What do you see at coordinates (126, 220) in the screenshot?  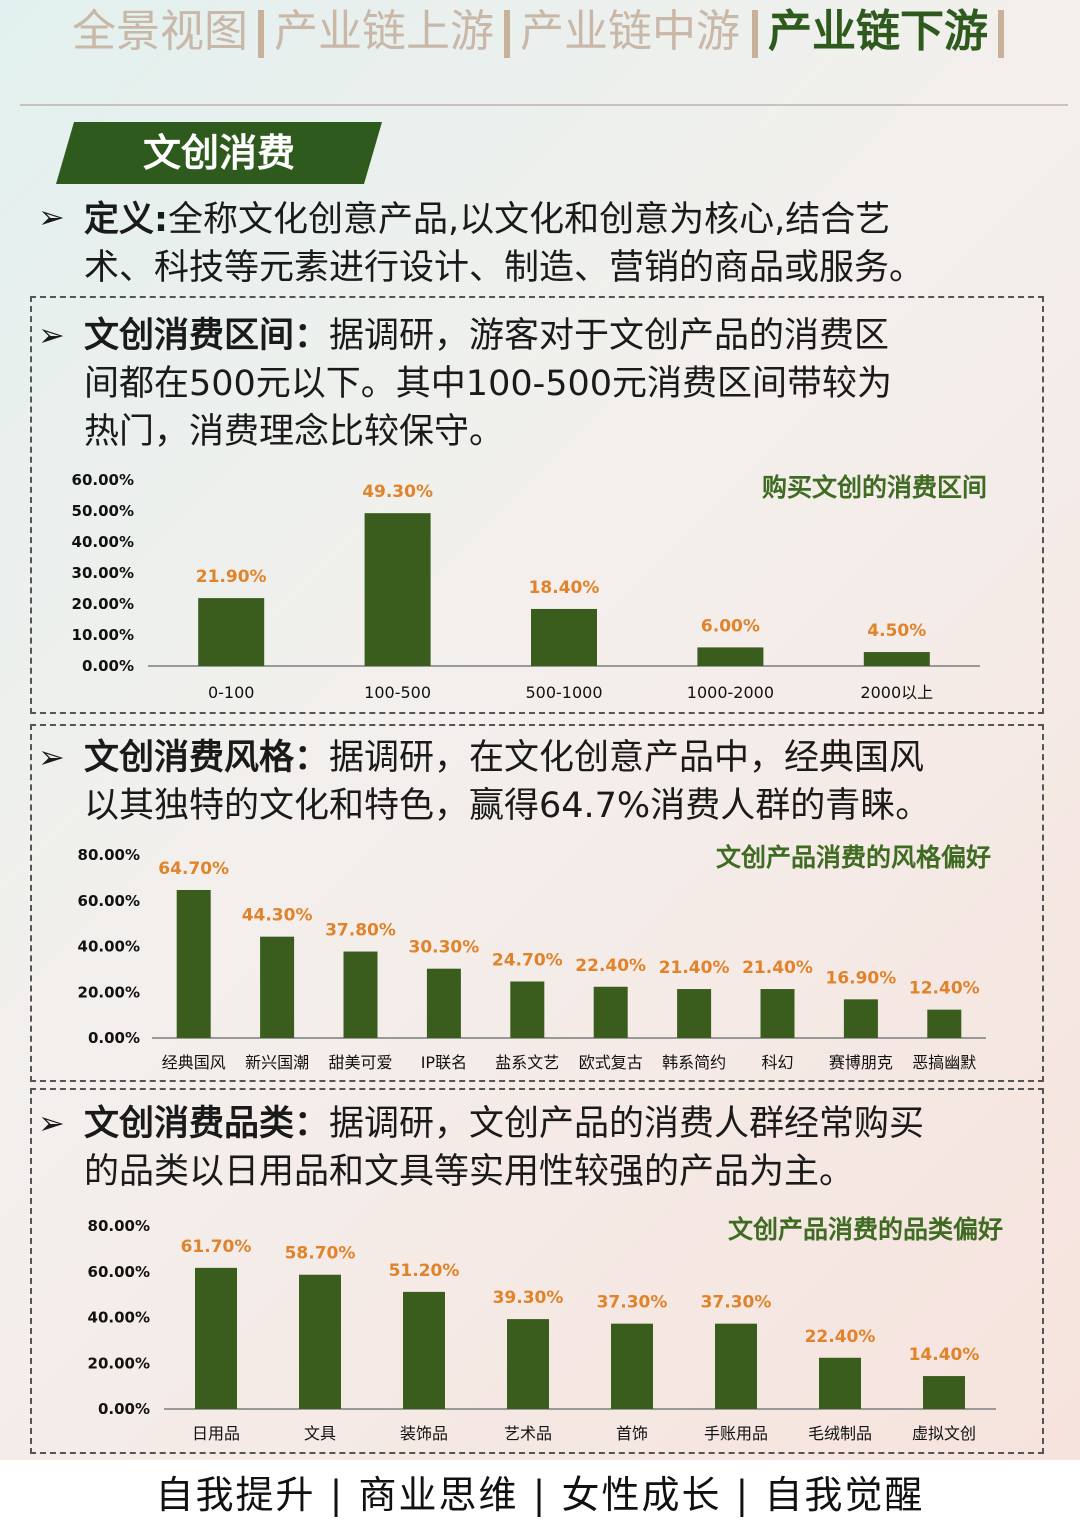 I see `definition-label: 定义:` at bounding box center [126, 220].